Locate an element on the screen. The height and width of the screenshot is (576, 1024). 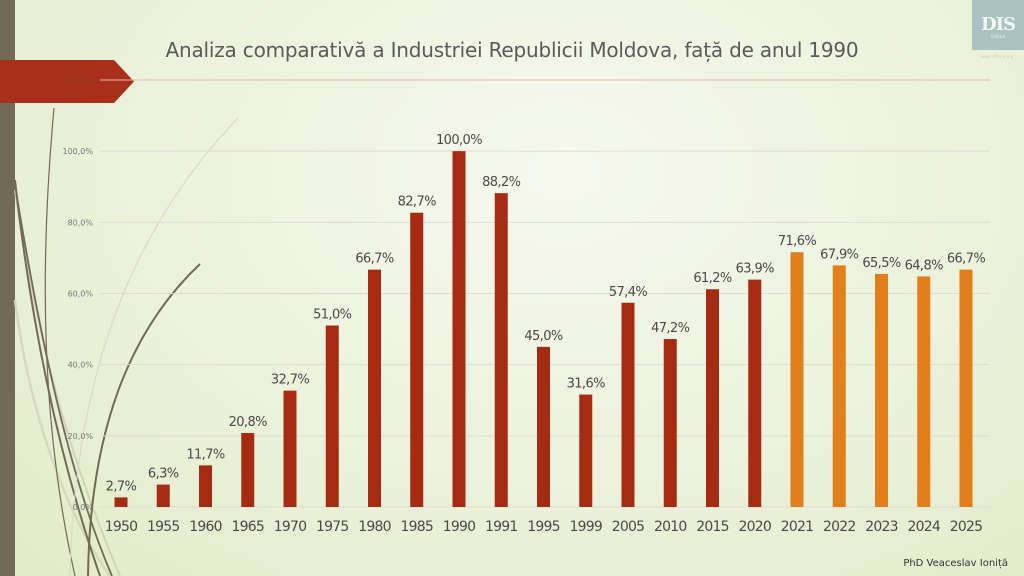
x-tick-label: 2021 is located at coordinates (797, 527).